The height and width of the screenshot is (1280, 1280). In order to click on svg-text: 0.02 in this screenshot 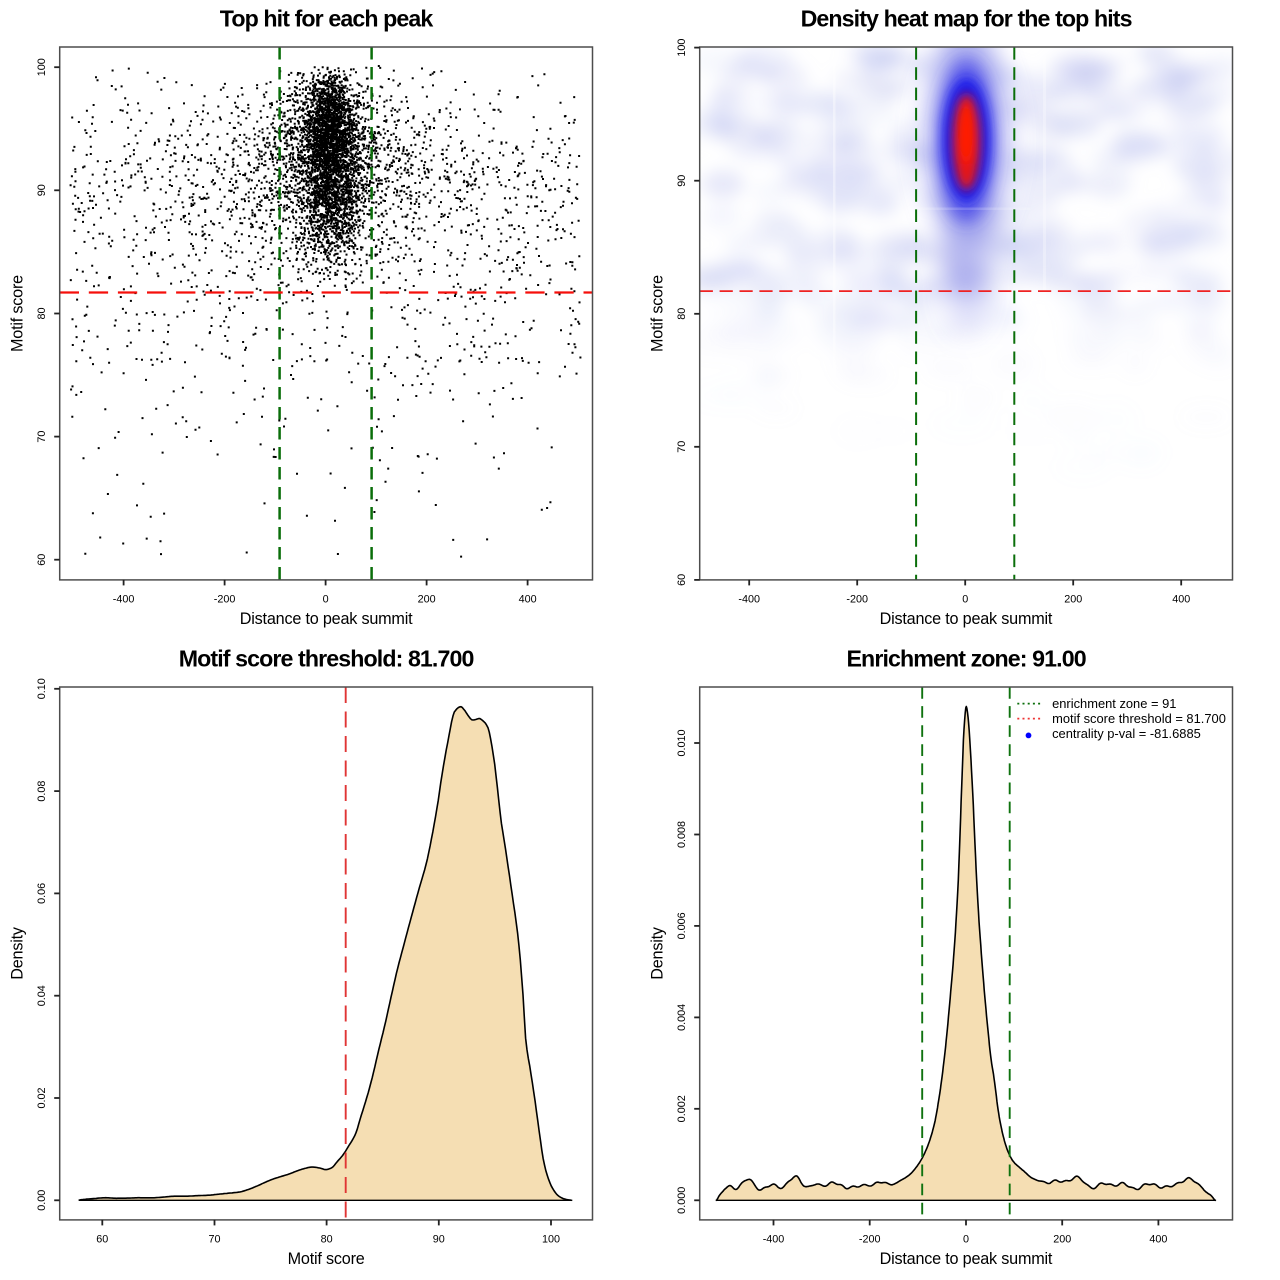, I will do `click(42, 1097)`.